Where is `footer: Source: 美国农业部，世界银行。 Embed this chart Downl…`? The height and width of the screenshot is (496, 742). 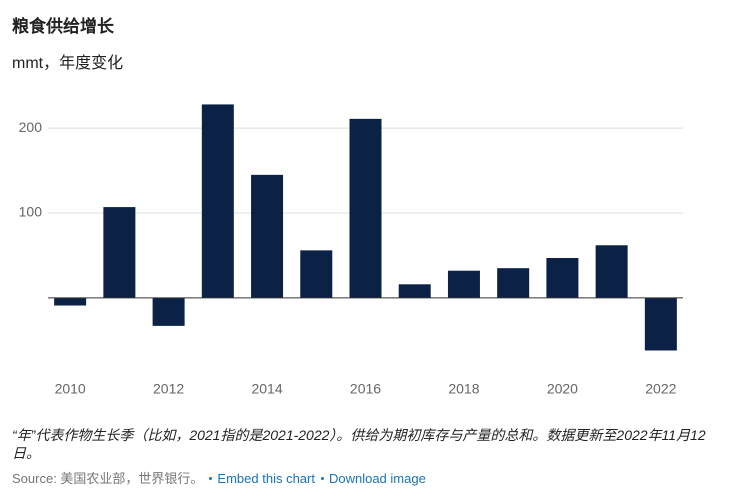
footer: Source: 美国农业部，世界银行。 Embed this chart Downl… is located at coordinates (219, 477).